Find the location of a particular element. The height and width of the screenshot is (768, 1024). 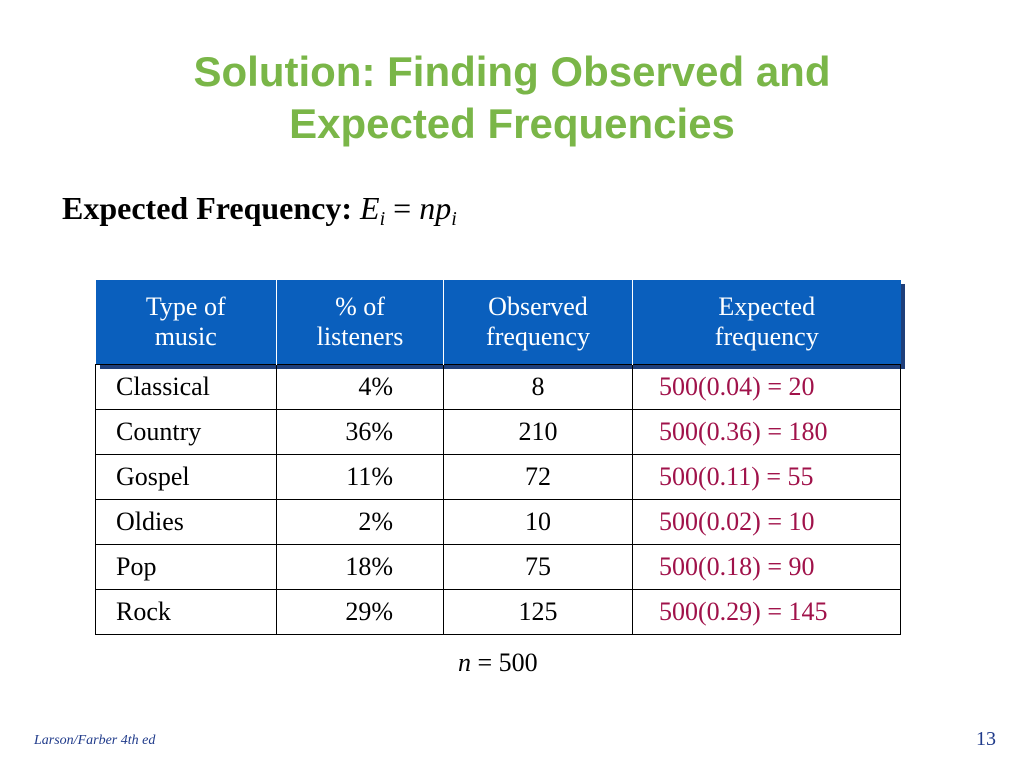

table-row: Classical 4% 8 500(0.04) = 20 is located at coordinates (498, 387).